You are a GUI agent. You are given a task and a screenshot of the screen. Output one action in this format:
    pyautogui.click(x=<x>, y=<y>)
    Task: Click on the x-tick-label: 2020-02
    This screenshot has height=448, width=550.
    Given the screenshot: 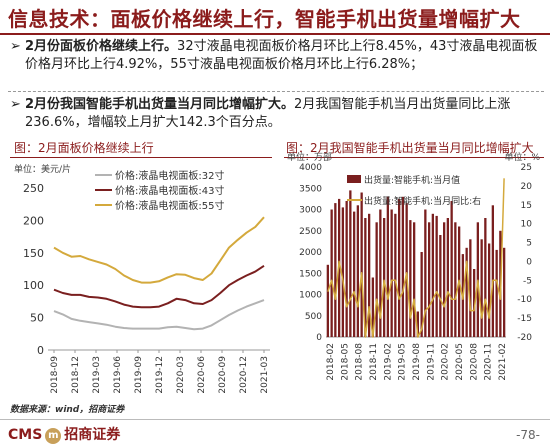 What is the action you would take?
    pyautogui.click(x=446, y=362)
    